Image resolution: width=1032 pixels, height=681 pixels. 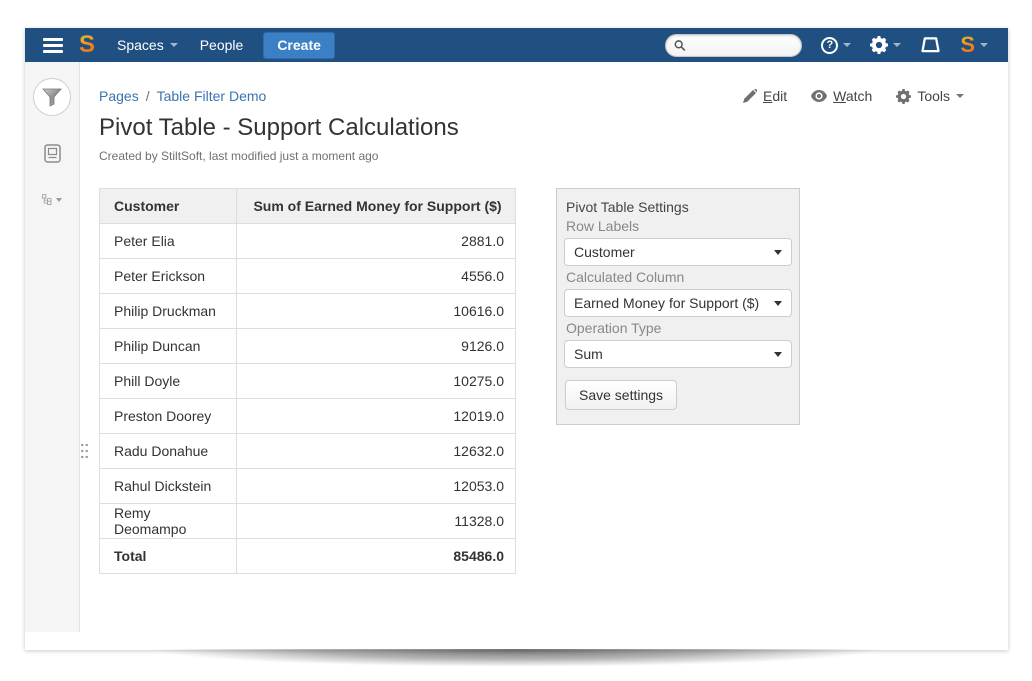 I want to click on notifications, so click(x=930, y=45).